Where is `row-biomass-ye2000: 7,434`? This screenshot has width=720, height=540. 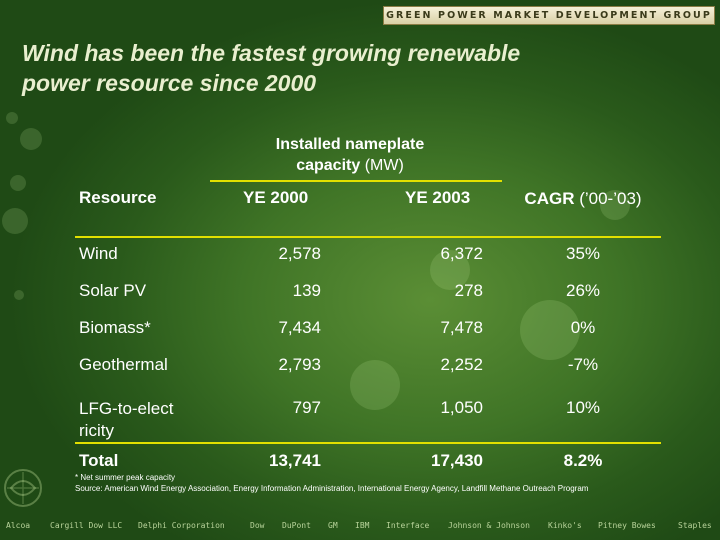 row-biomass-ye2000: 7,434 is located at coordinates (299, 327).